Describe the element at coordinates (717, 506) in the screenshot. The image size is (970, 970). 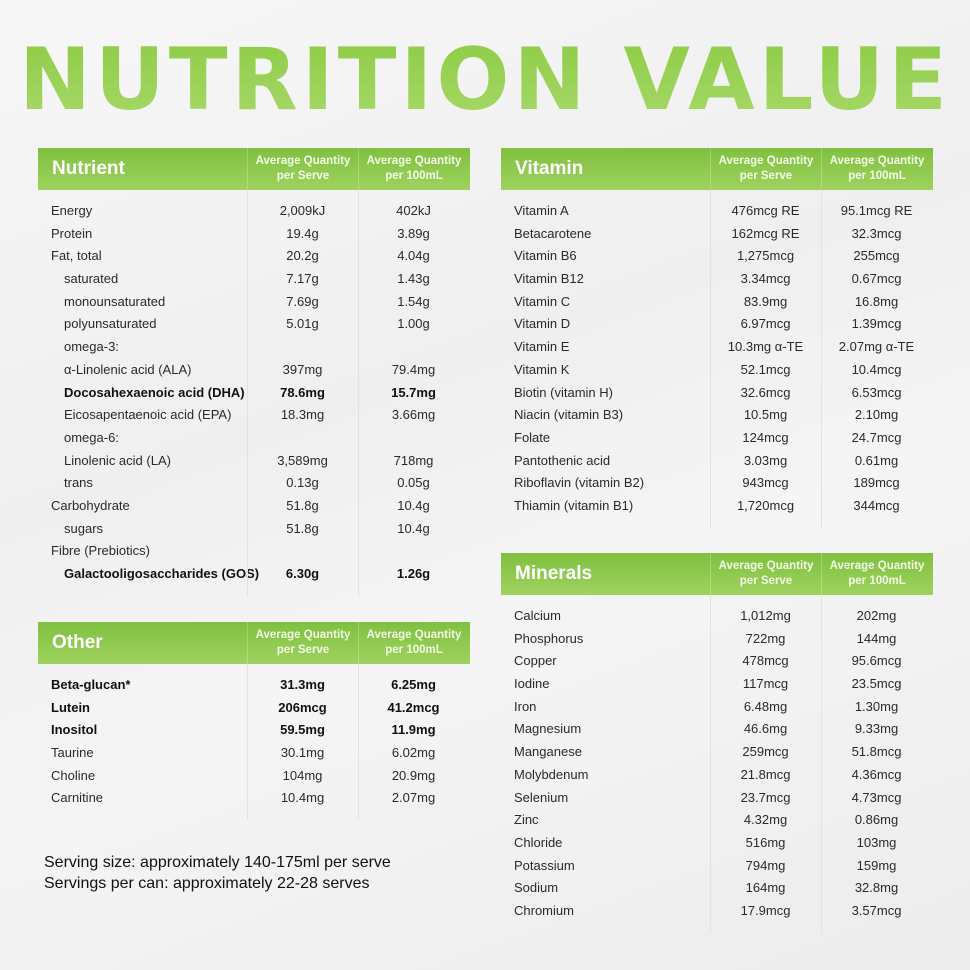
I see `table-row: Thiamin (vitamin B1) 1,720mcg 344mcg` at that location.